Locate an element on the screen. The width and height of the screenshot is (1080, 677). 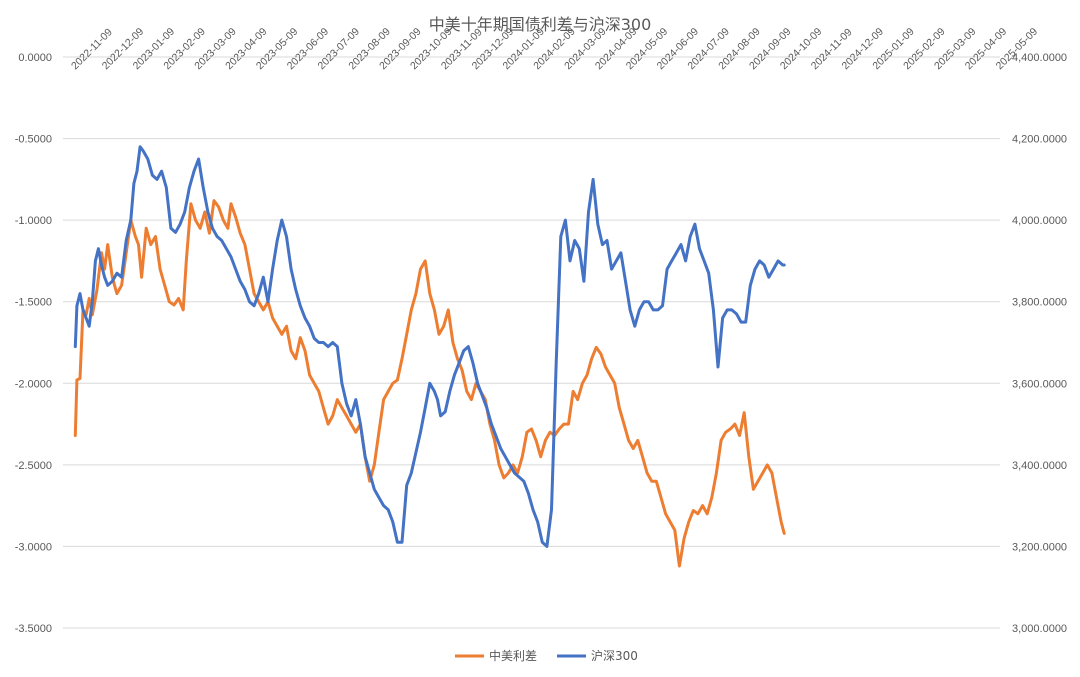
left-tick-label: -1.5000 is located at coordinates (33, 303).